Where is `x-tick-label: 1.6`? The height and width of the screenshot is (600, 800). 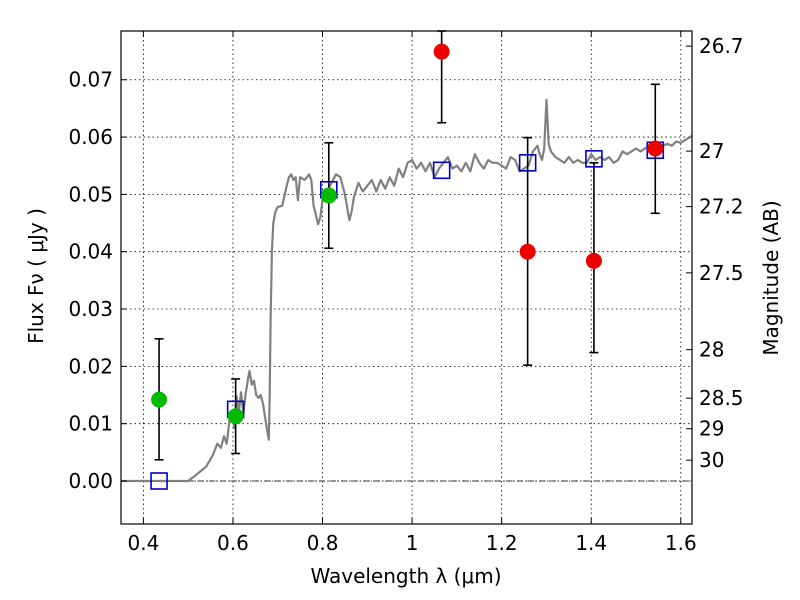
x-tick-label: 1.6 is located at coordinates (681, 543).